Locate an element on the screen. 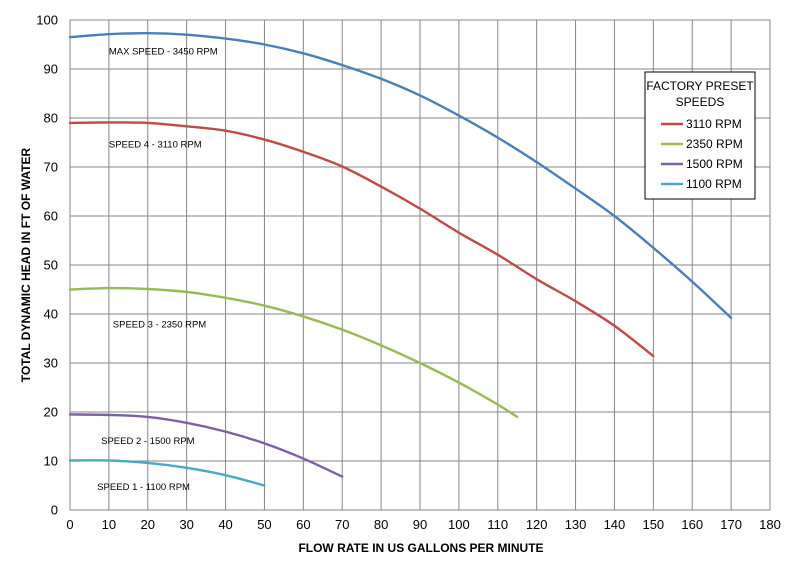 The image size is (800, 564). y-tick-label: 80 is located at coordinates (51, 118).